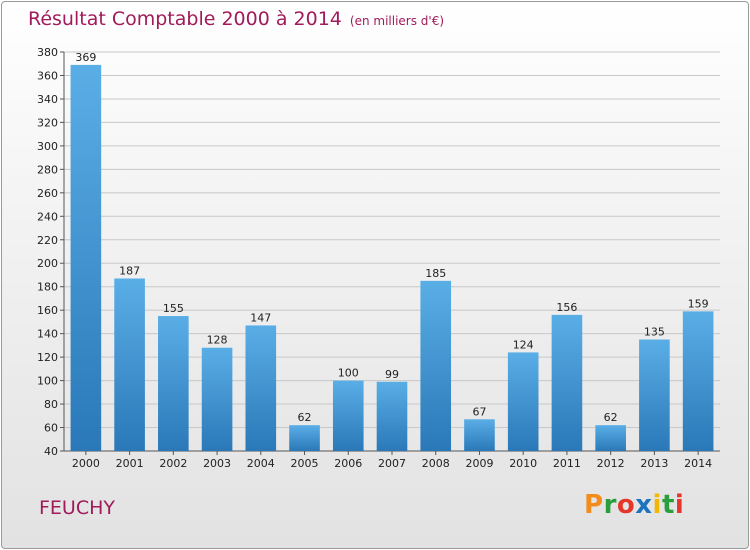  What do you see at coordinates (668, 505) in the screenshot?
I see `logo-letter: t` at bounding box center [668, 505].